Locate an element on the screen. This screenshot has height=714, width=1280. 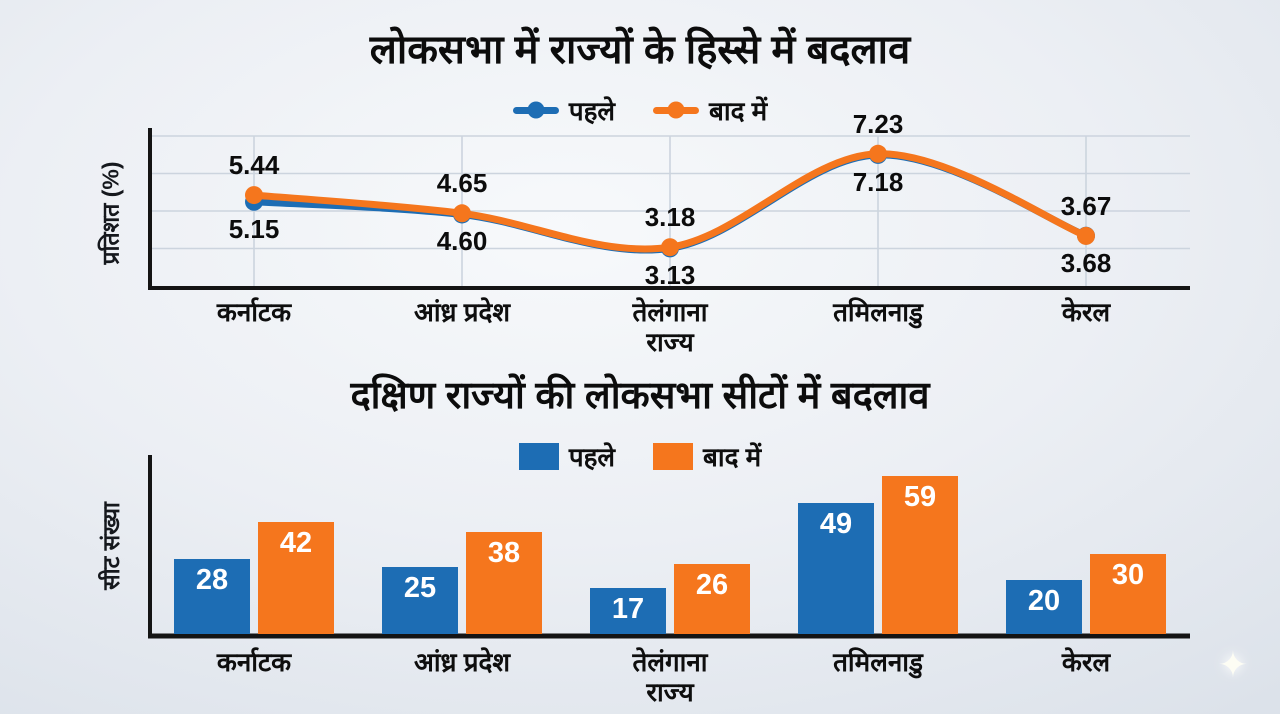
point-label-before: 5.15 is located at coordinates (254, 228).